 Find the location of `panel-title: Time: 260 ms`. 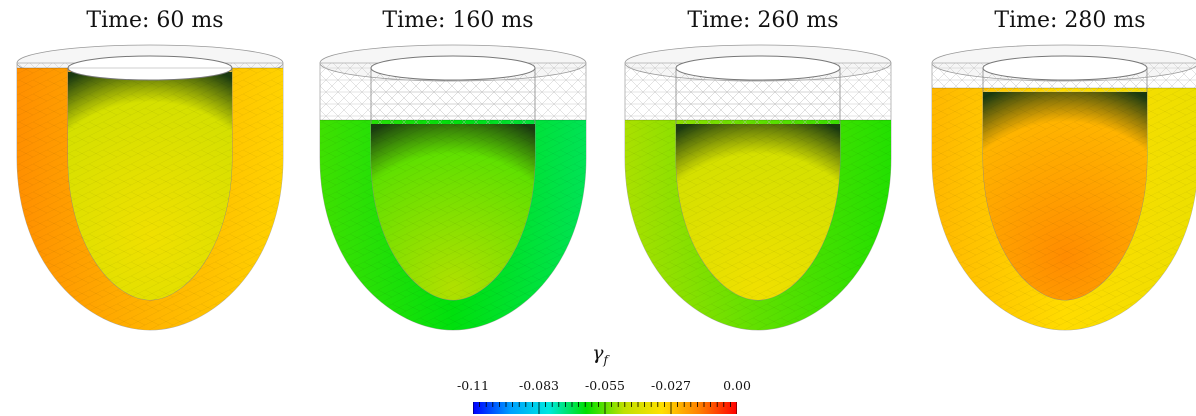

panel-title: Time: 260 ms is located at coordinates (763, 20).